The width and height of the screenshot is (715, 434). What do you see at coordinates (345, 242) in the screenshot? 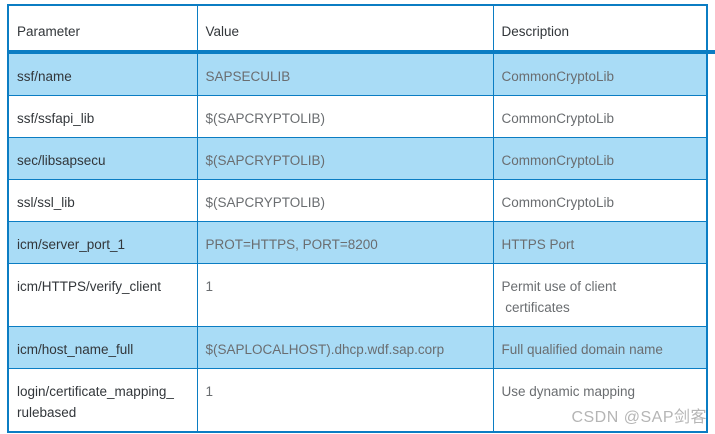
I see `cell-value: PROT=HTTPS, PORT=8200` at bounding box center [345, 242].